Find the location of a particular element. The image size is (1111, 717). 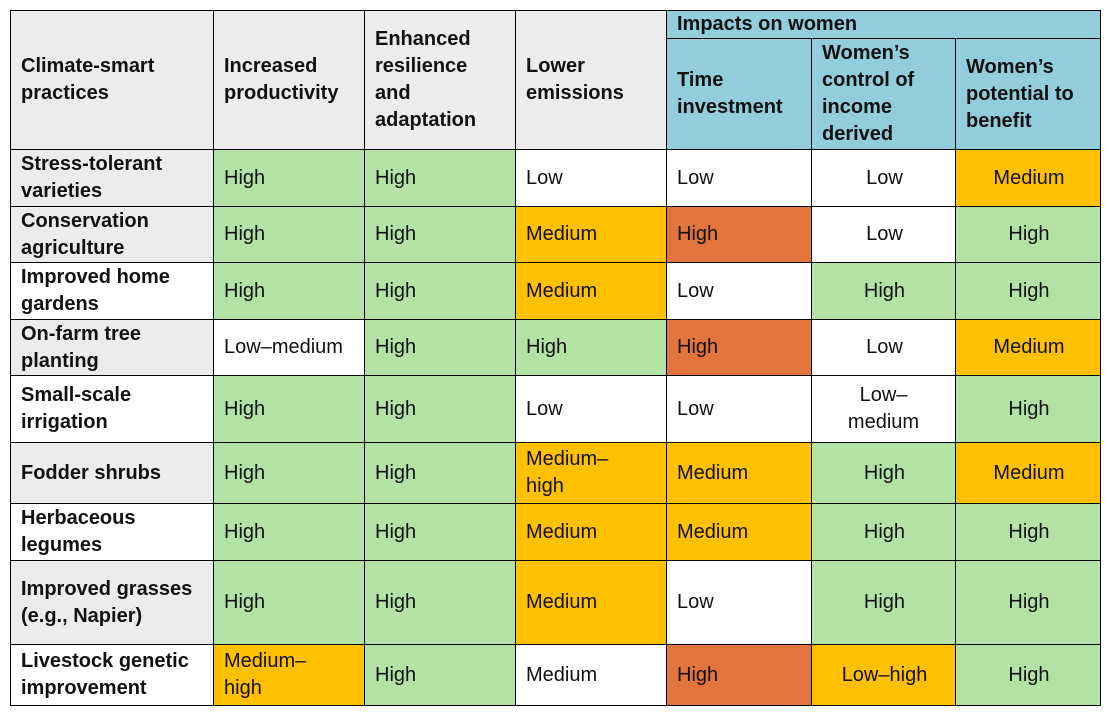

header-practices: Climate-smart practices is located at coordinates (112, 80).